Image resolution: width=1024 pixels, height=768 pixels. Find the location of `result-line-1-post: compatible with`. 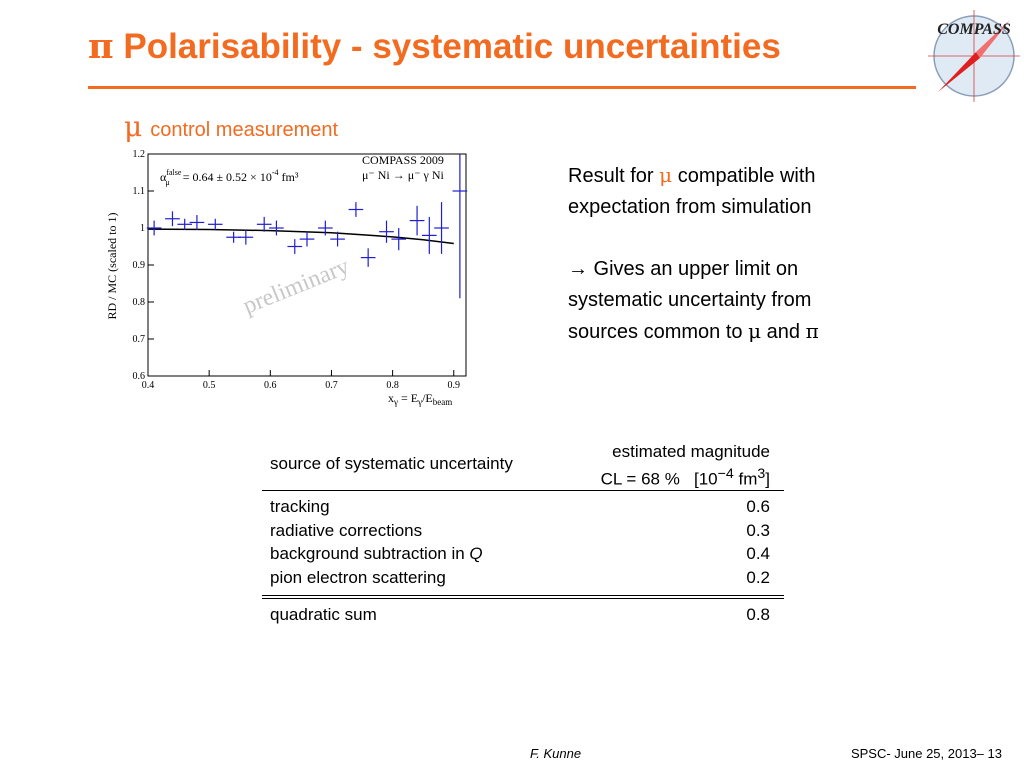

result-line-1-post: compatible with is located at coordinates (744, 176).